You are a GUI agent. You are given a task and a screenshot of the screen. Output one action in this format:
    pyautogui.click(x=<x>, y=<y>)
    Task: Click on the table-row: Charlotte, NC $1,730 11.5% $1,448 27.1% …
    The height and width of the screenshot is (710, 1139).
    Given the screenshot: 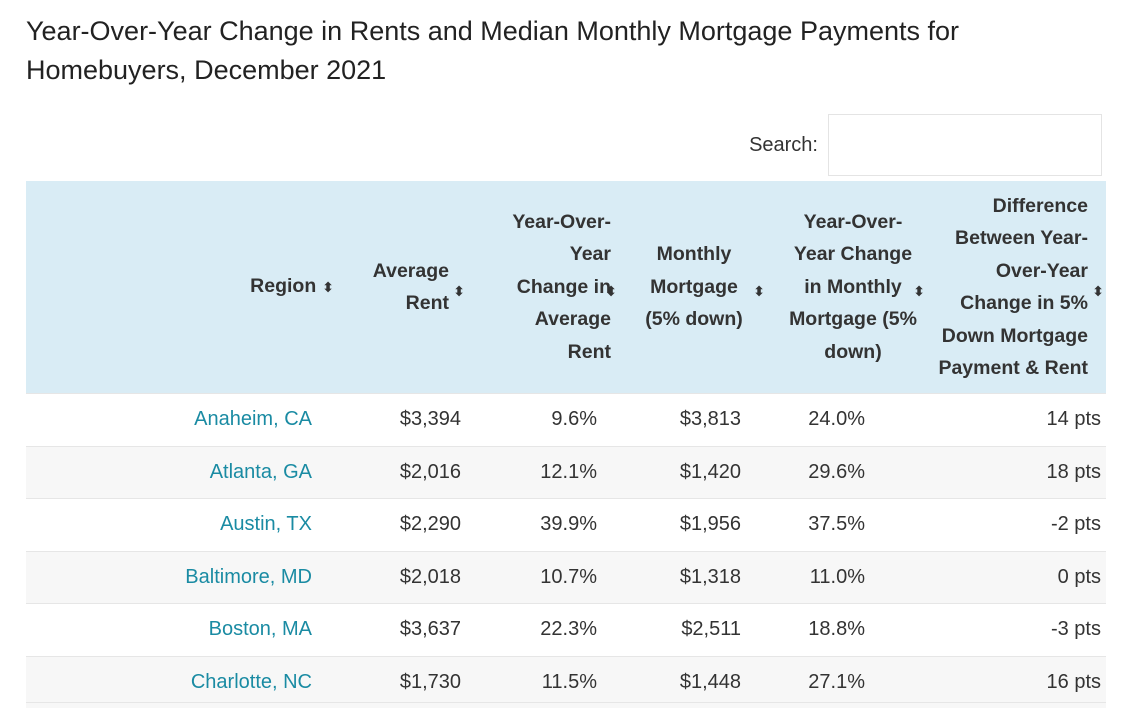 What is the action you would take?
    pyautogui.click(x=566, y=681)
    